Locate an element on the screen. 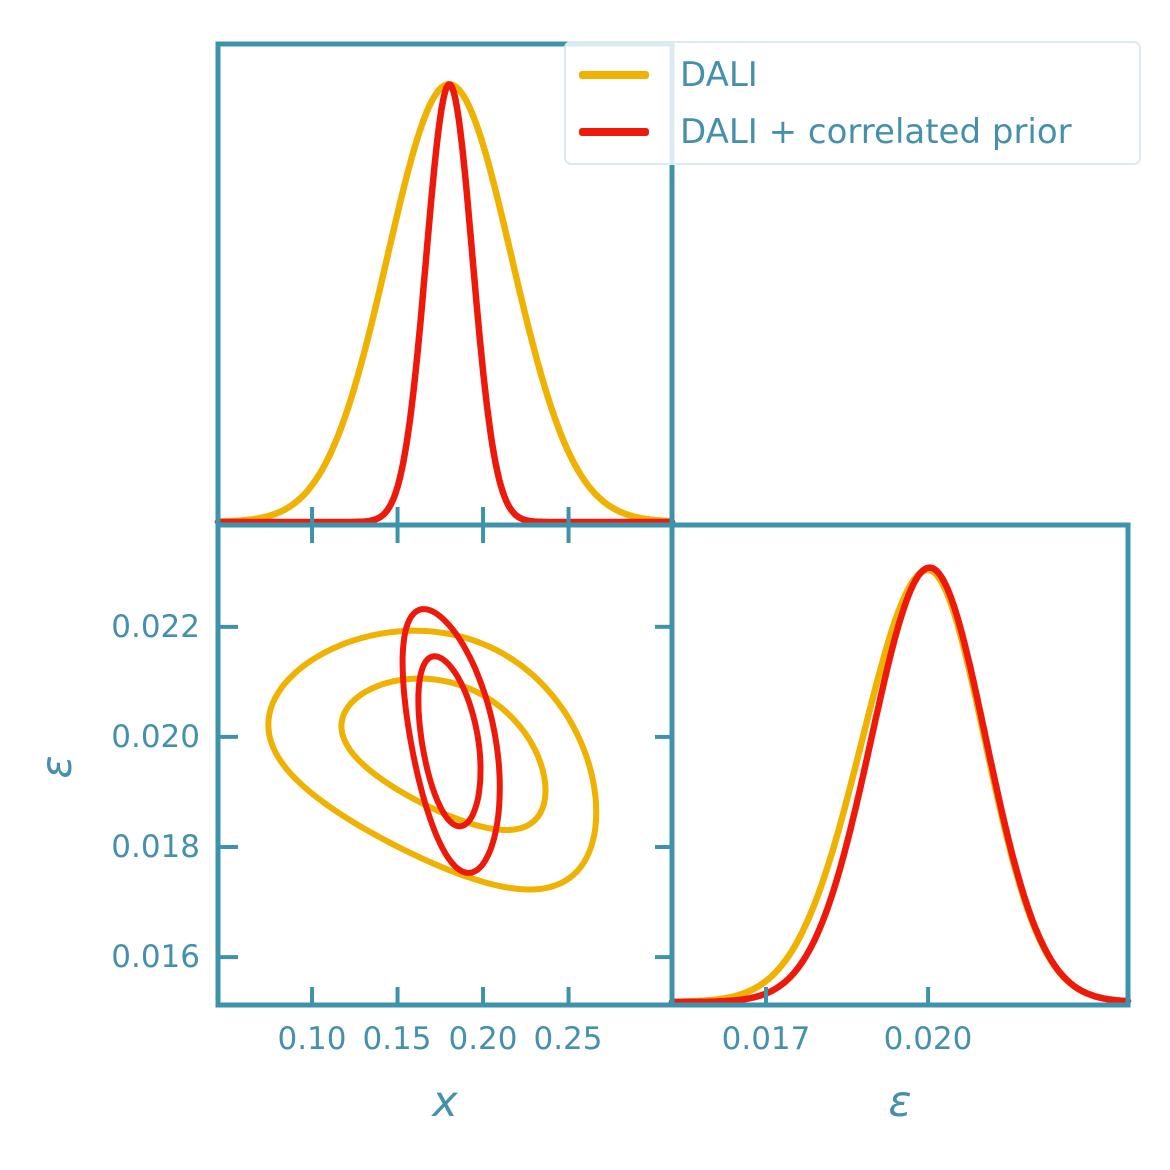 This screenshot has height=1170, width=1170. eps-y-tick-label-1: 0.020 is located at coordinates (155, 737).